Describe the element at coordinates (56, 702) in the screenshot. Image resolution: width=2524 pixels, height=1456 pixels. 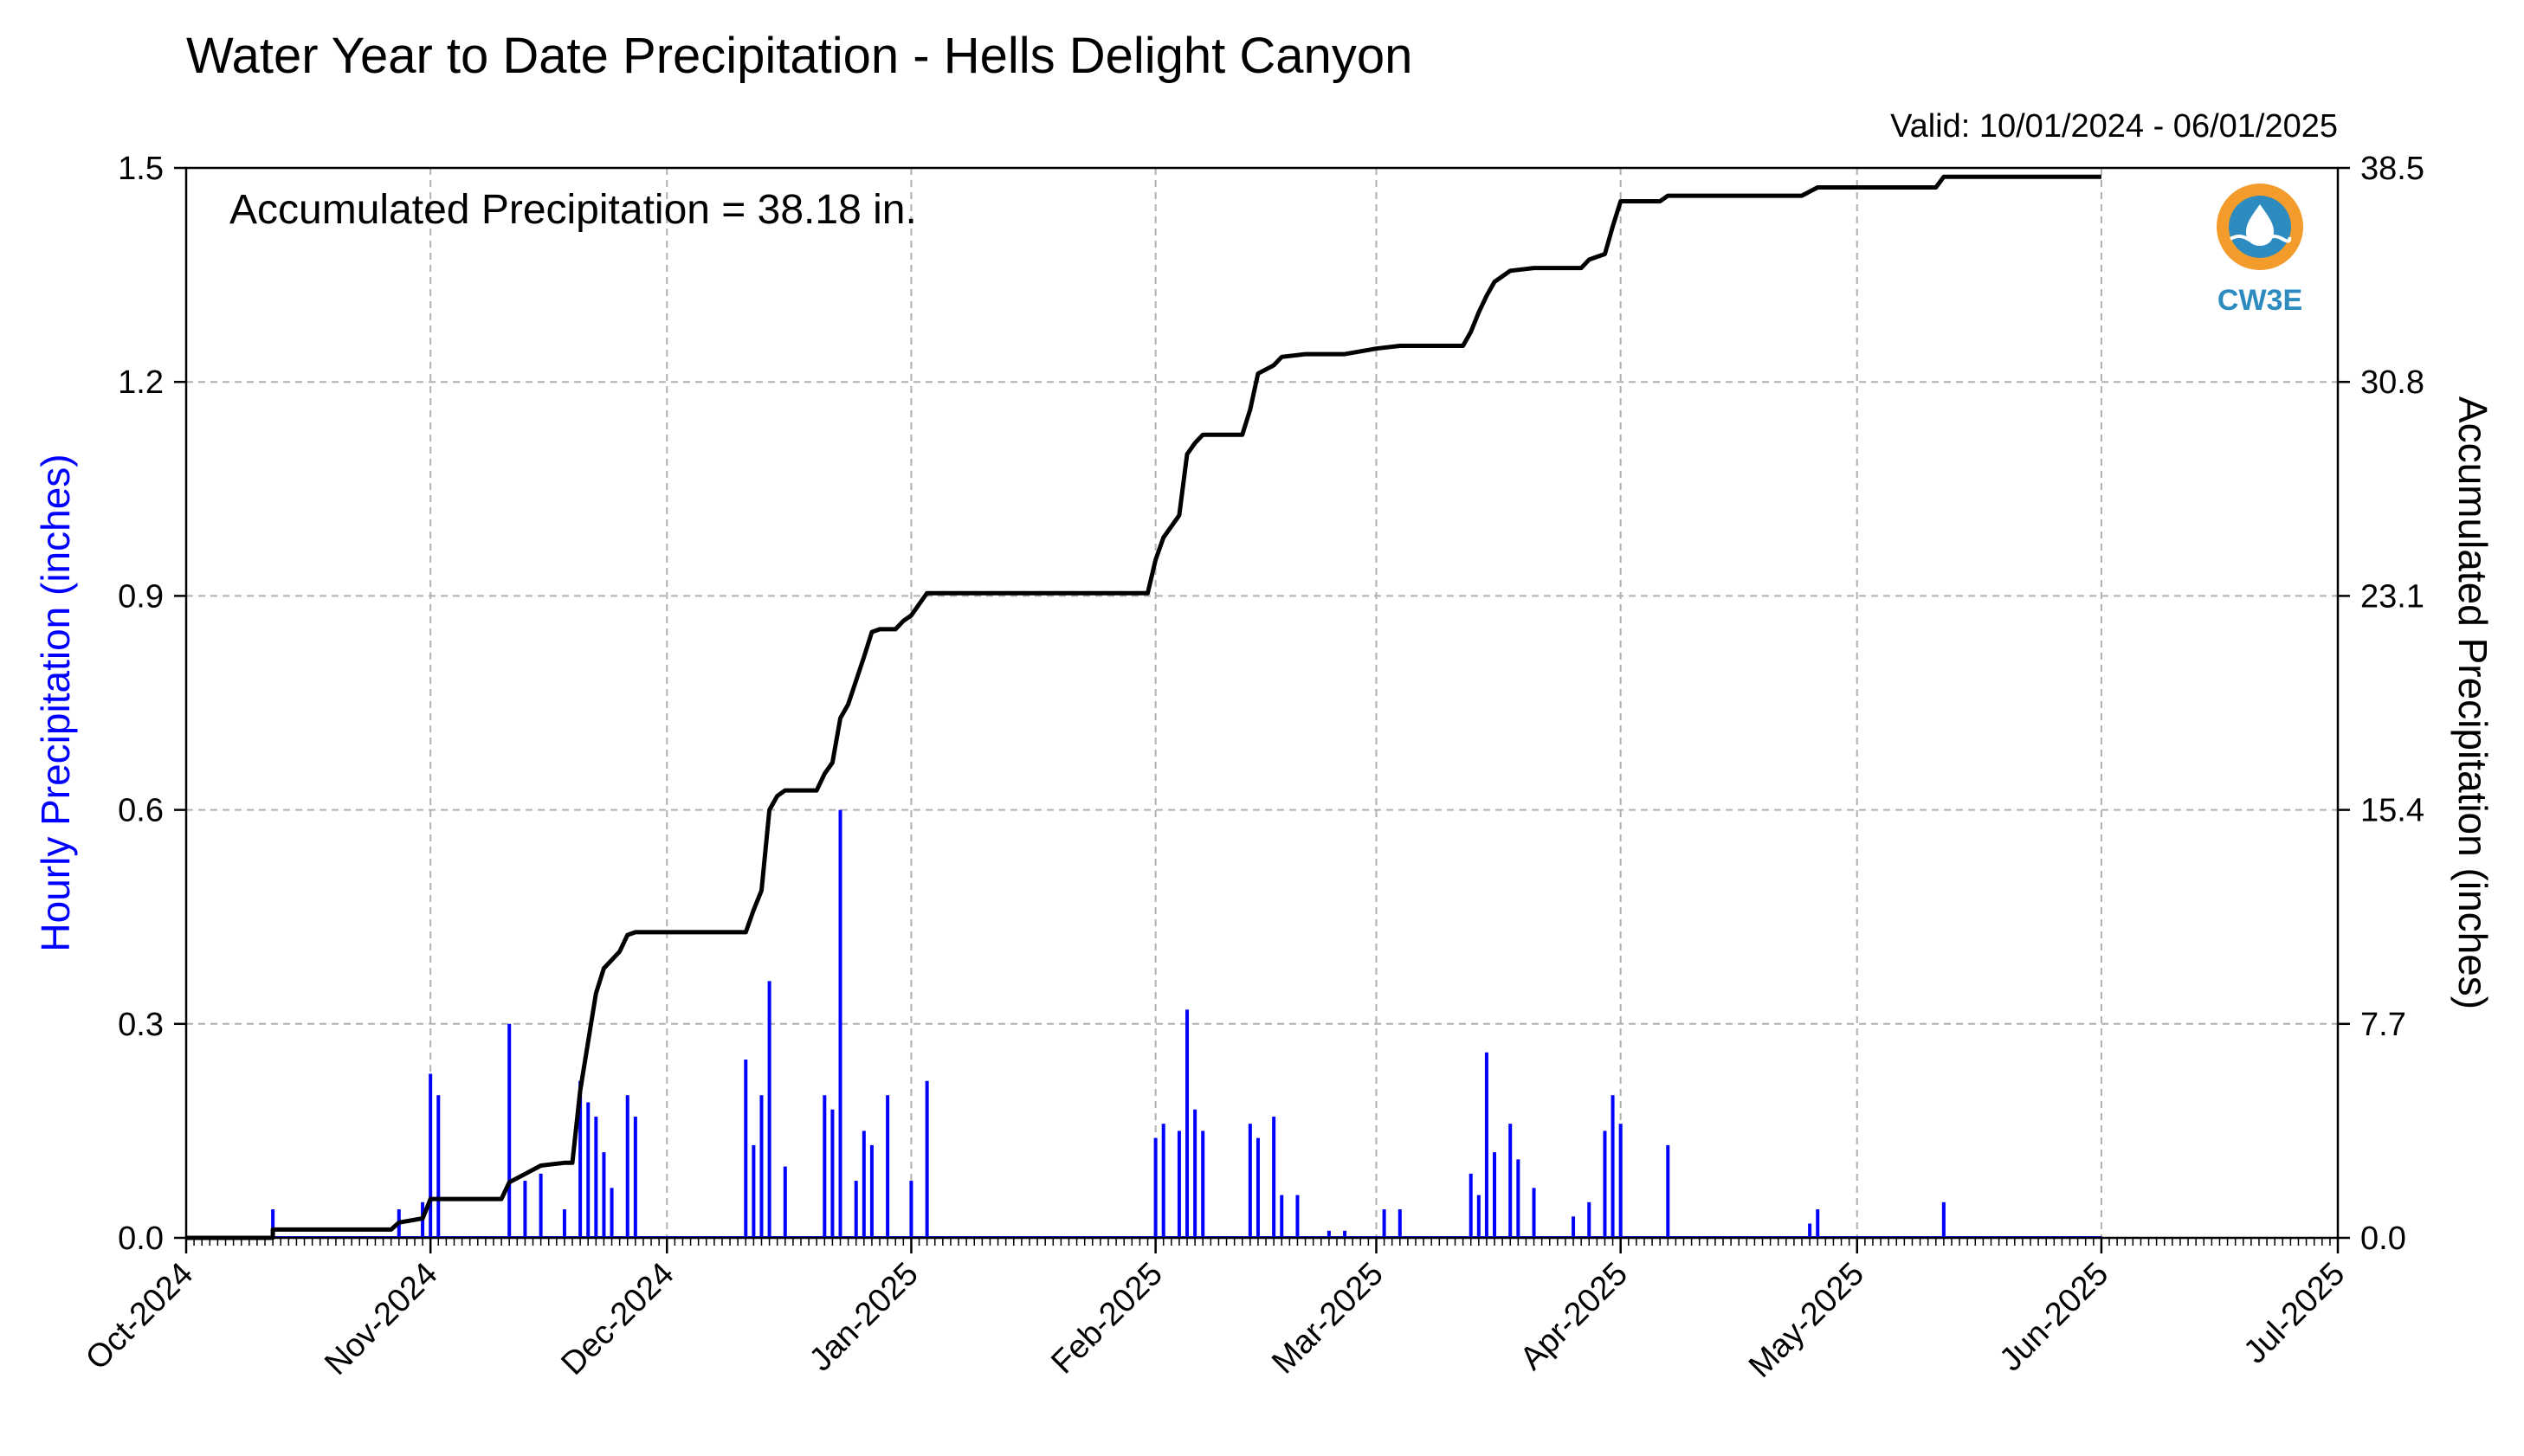
I see `y-axis-left-label: Hourly Precipitation (inches)` at that location.